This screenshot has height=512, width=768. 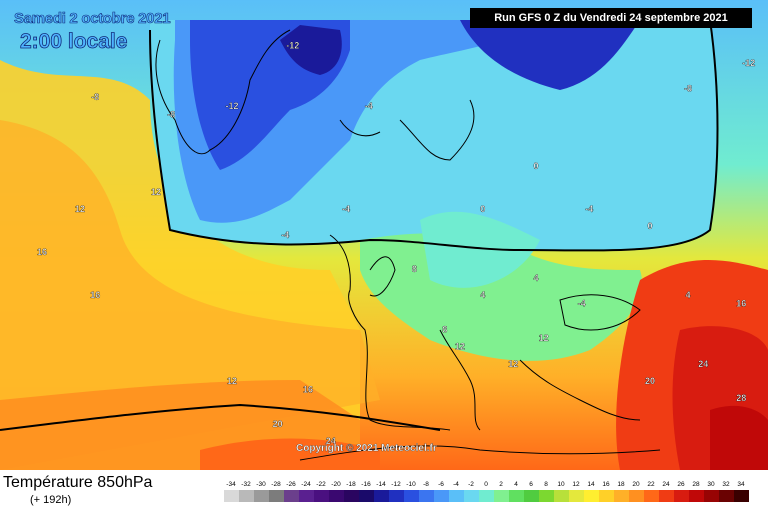 I want to click on legend-label: 26, so click(x=681, y=484).